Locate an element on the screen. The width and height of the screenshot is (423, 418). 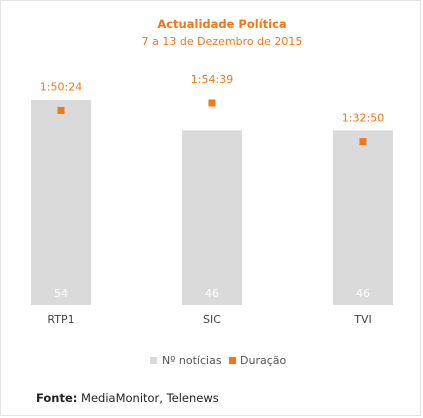
duration-point-sic is located at coordinates (212, 103).